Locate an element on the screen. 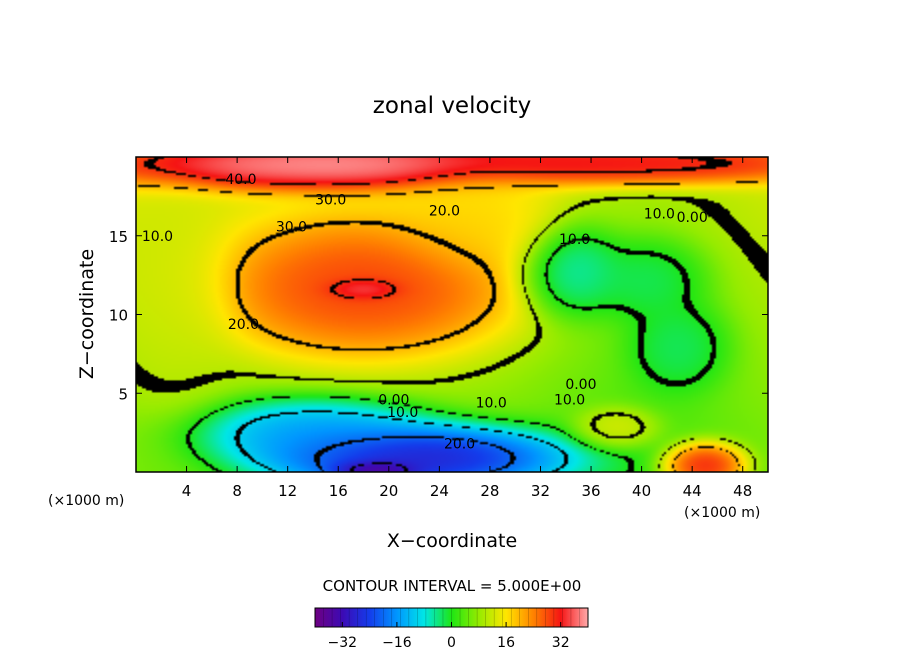  y-tick-label: 10 is located at coordinates (118, 316).